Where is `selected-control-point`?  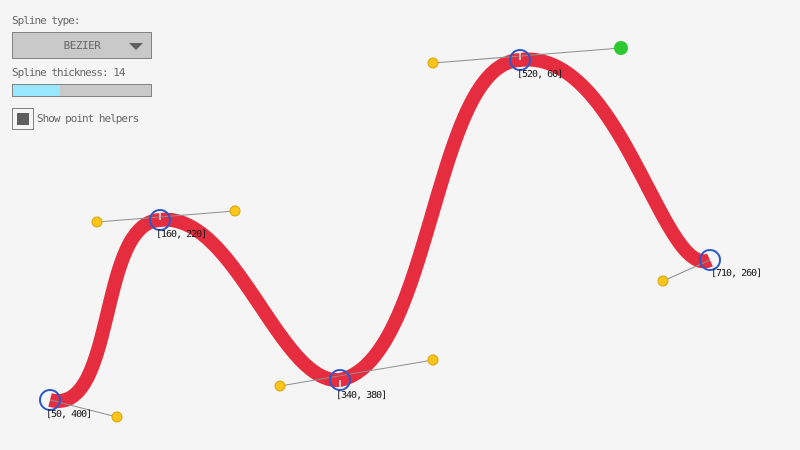 selected-control-point is located at coordinates (621, 48).